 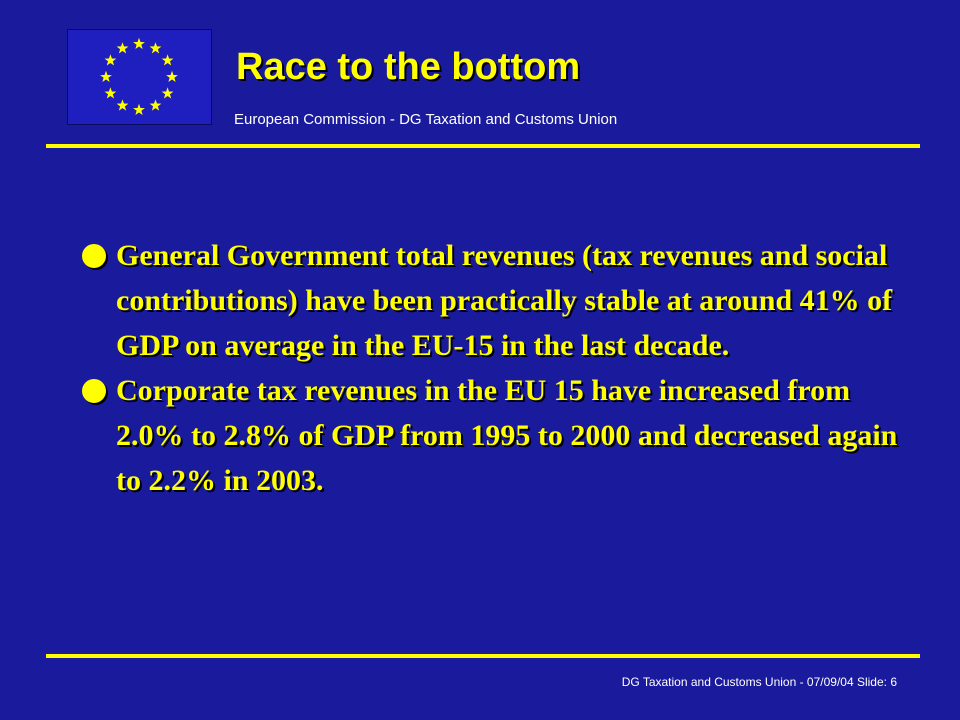 What do you see at coordinates (483, 146) in the screenshot?
I see `header-divider` at bounding box center [483, 146].